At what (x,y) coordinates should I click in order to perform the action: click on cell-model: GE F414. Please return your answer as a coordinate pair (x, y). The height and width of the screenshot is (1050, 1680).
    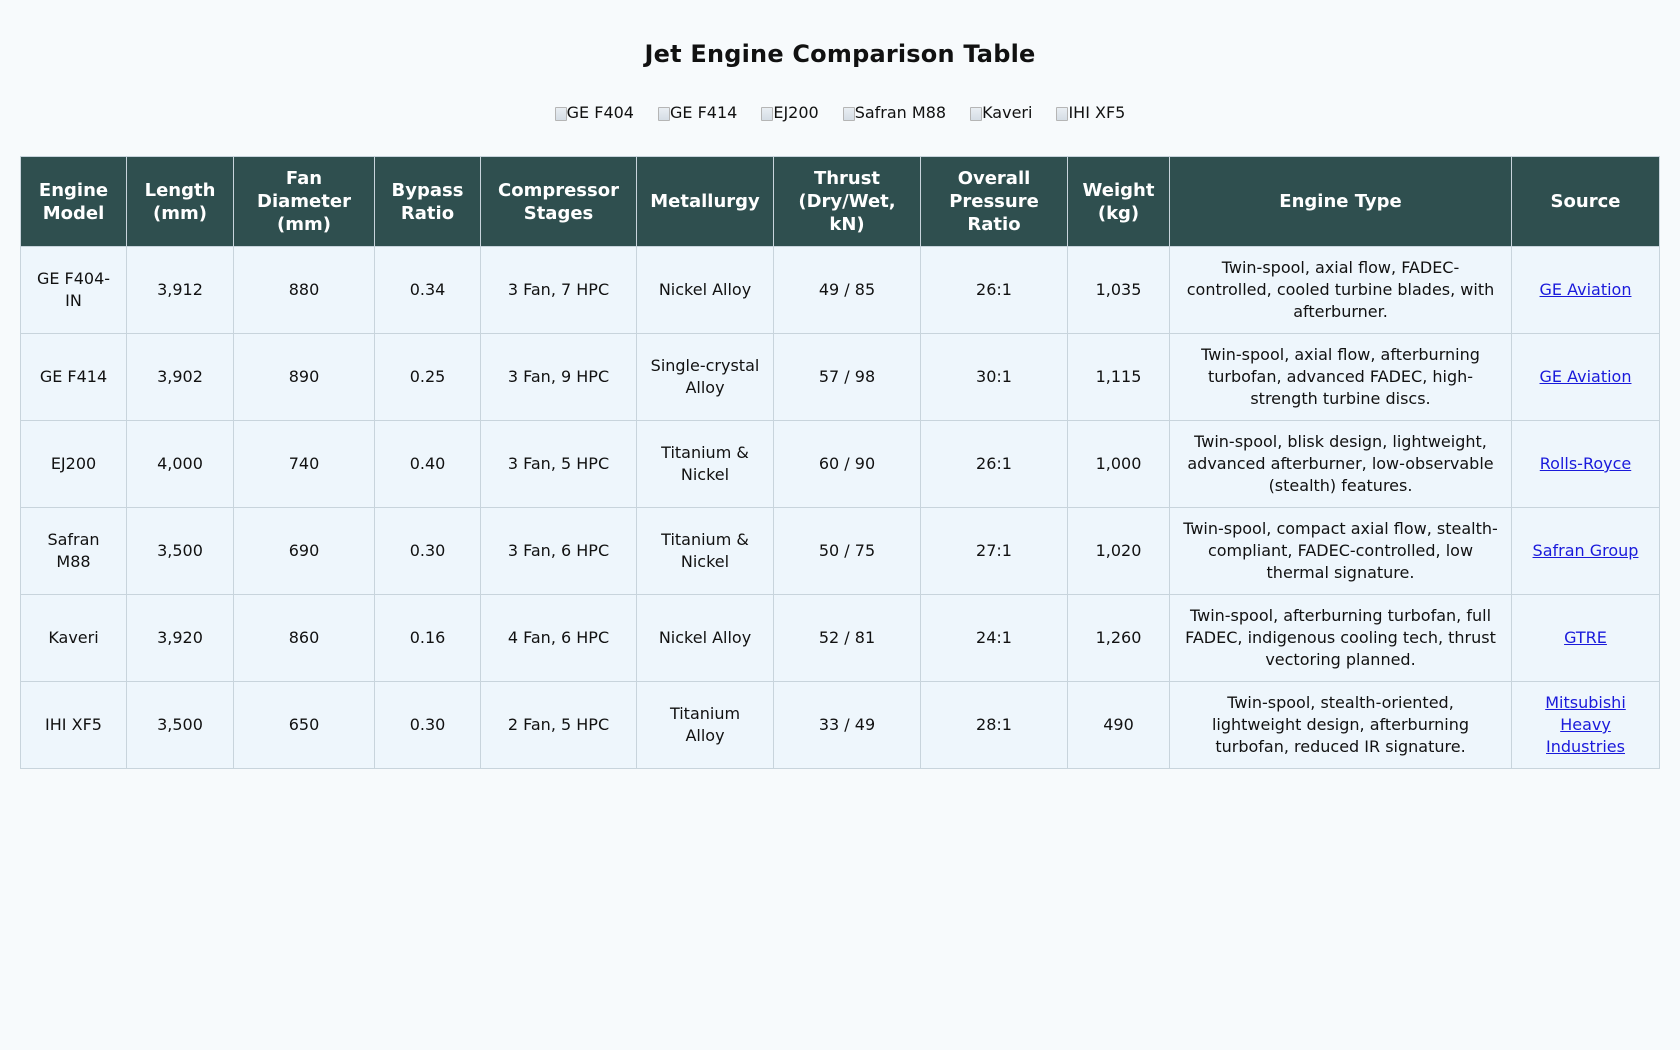
    Looking at the image, I should click on (73, 377).